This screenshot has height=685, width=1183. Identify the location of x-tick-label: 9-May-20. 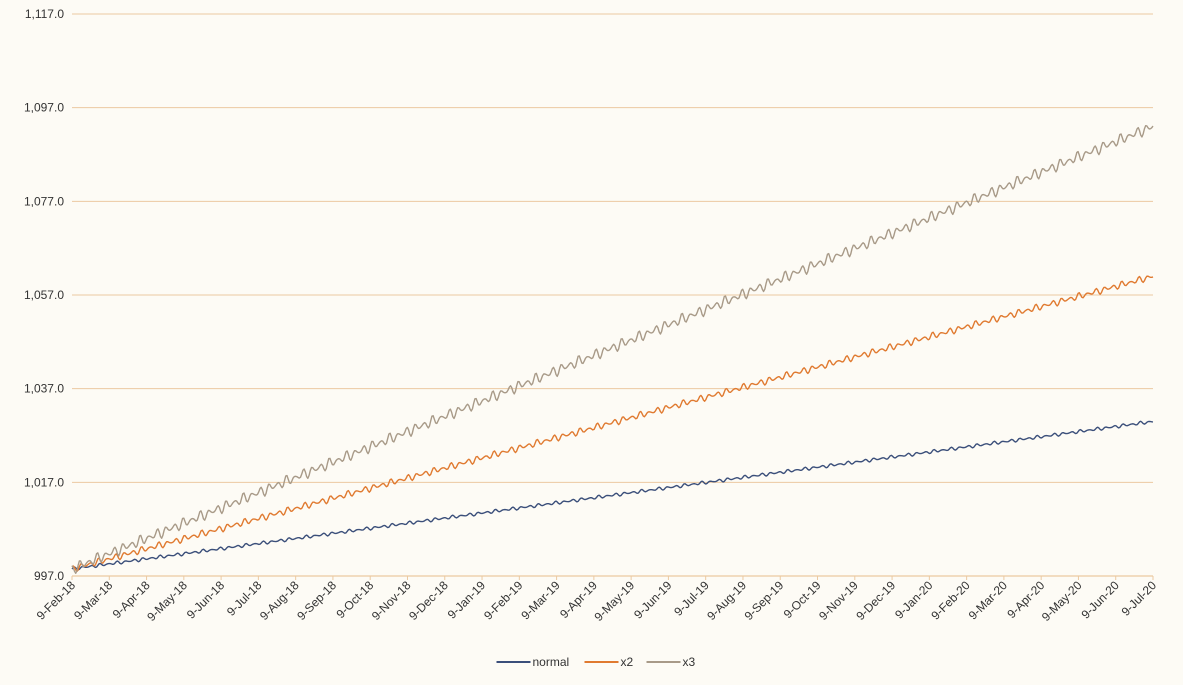
(1062, 601).